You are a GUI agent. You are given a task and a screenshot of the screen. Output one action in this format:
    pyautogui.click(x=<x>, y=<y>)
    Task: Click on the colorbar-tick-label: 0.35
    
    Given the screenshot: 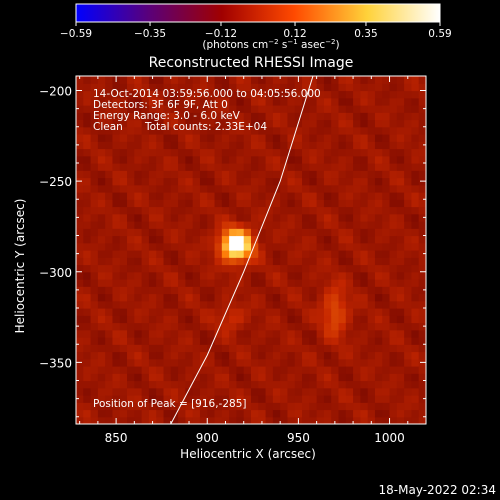 What is the action you would take?
    pyautogui.click(x=365, y=34)
    